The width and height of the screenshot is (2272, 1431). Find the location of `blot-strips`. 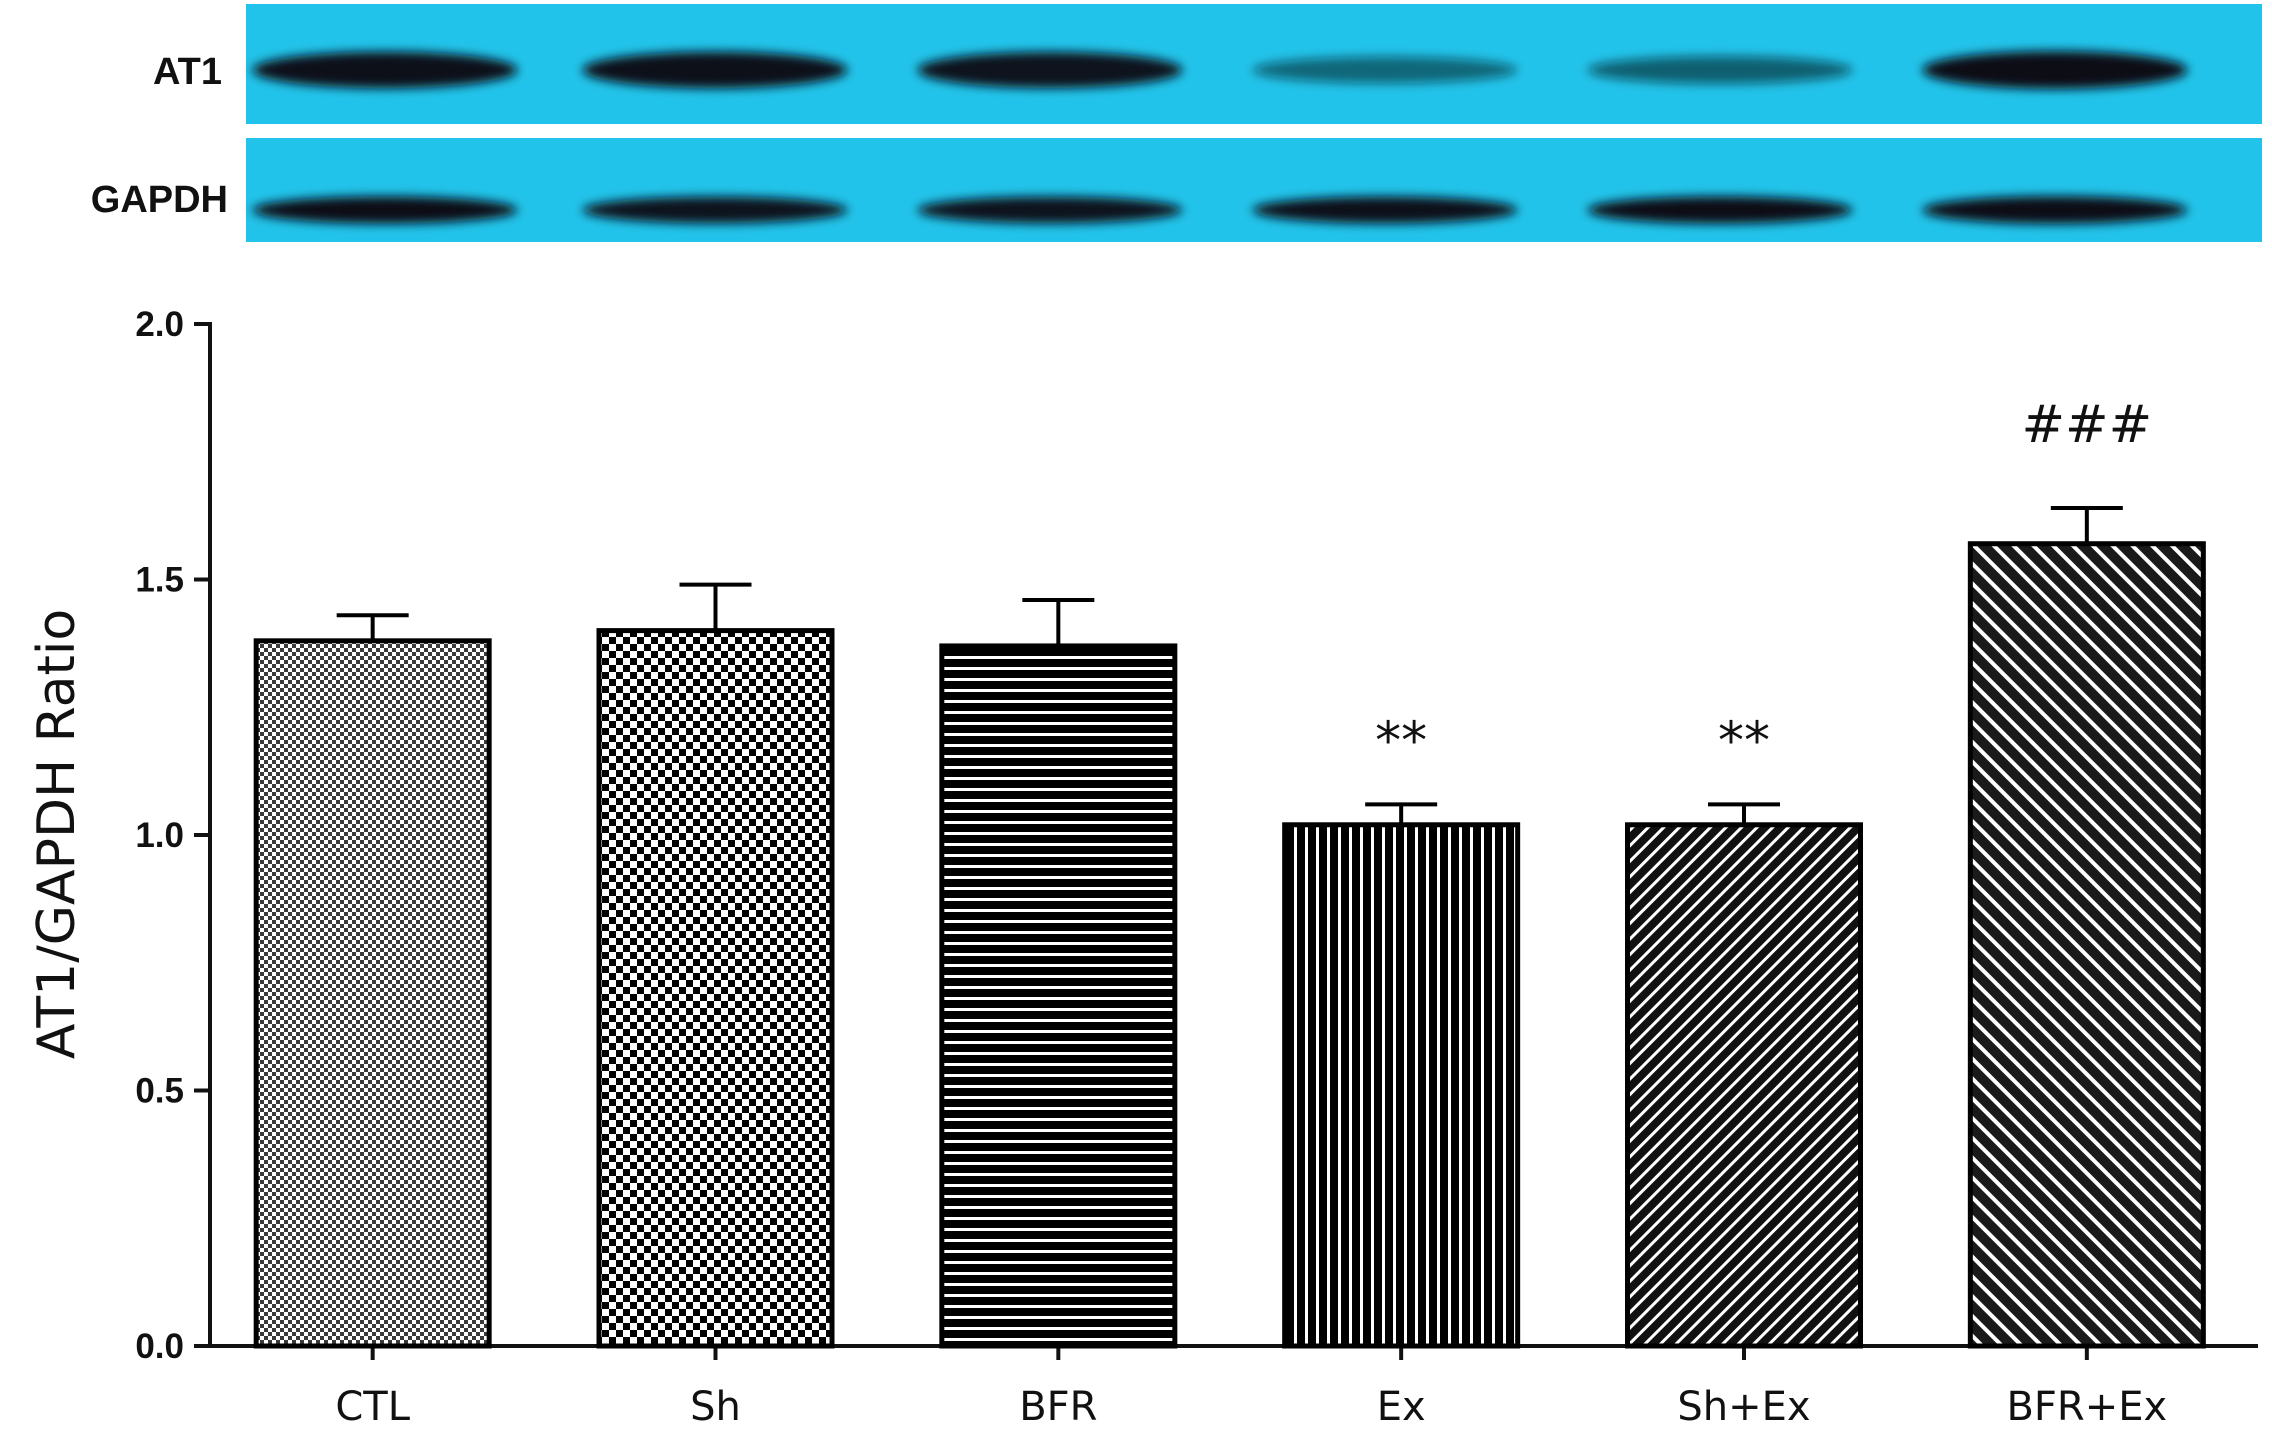

blot-strips is located at coordinates (1254, 123).